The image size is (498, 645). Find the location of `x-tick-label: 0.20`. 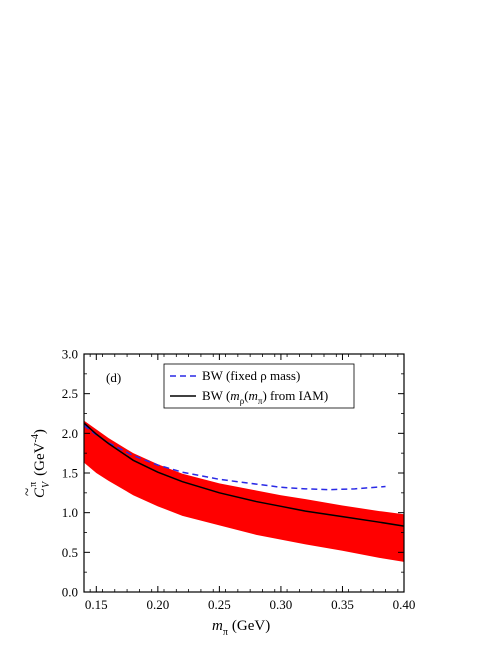

x-tick-label: 0.20 is located at coordinates (157, 604).